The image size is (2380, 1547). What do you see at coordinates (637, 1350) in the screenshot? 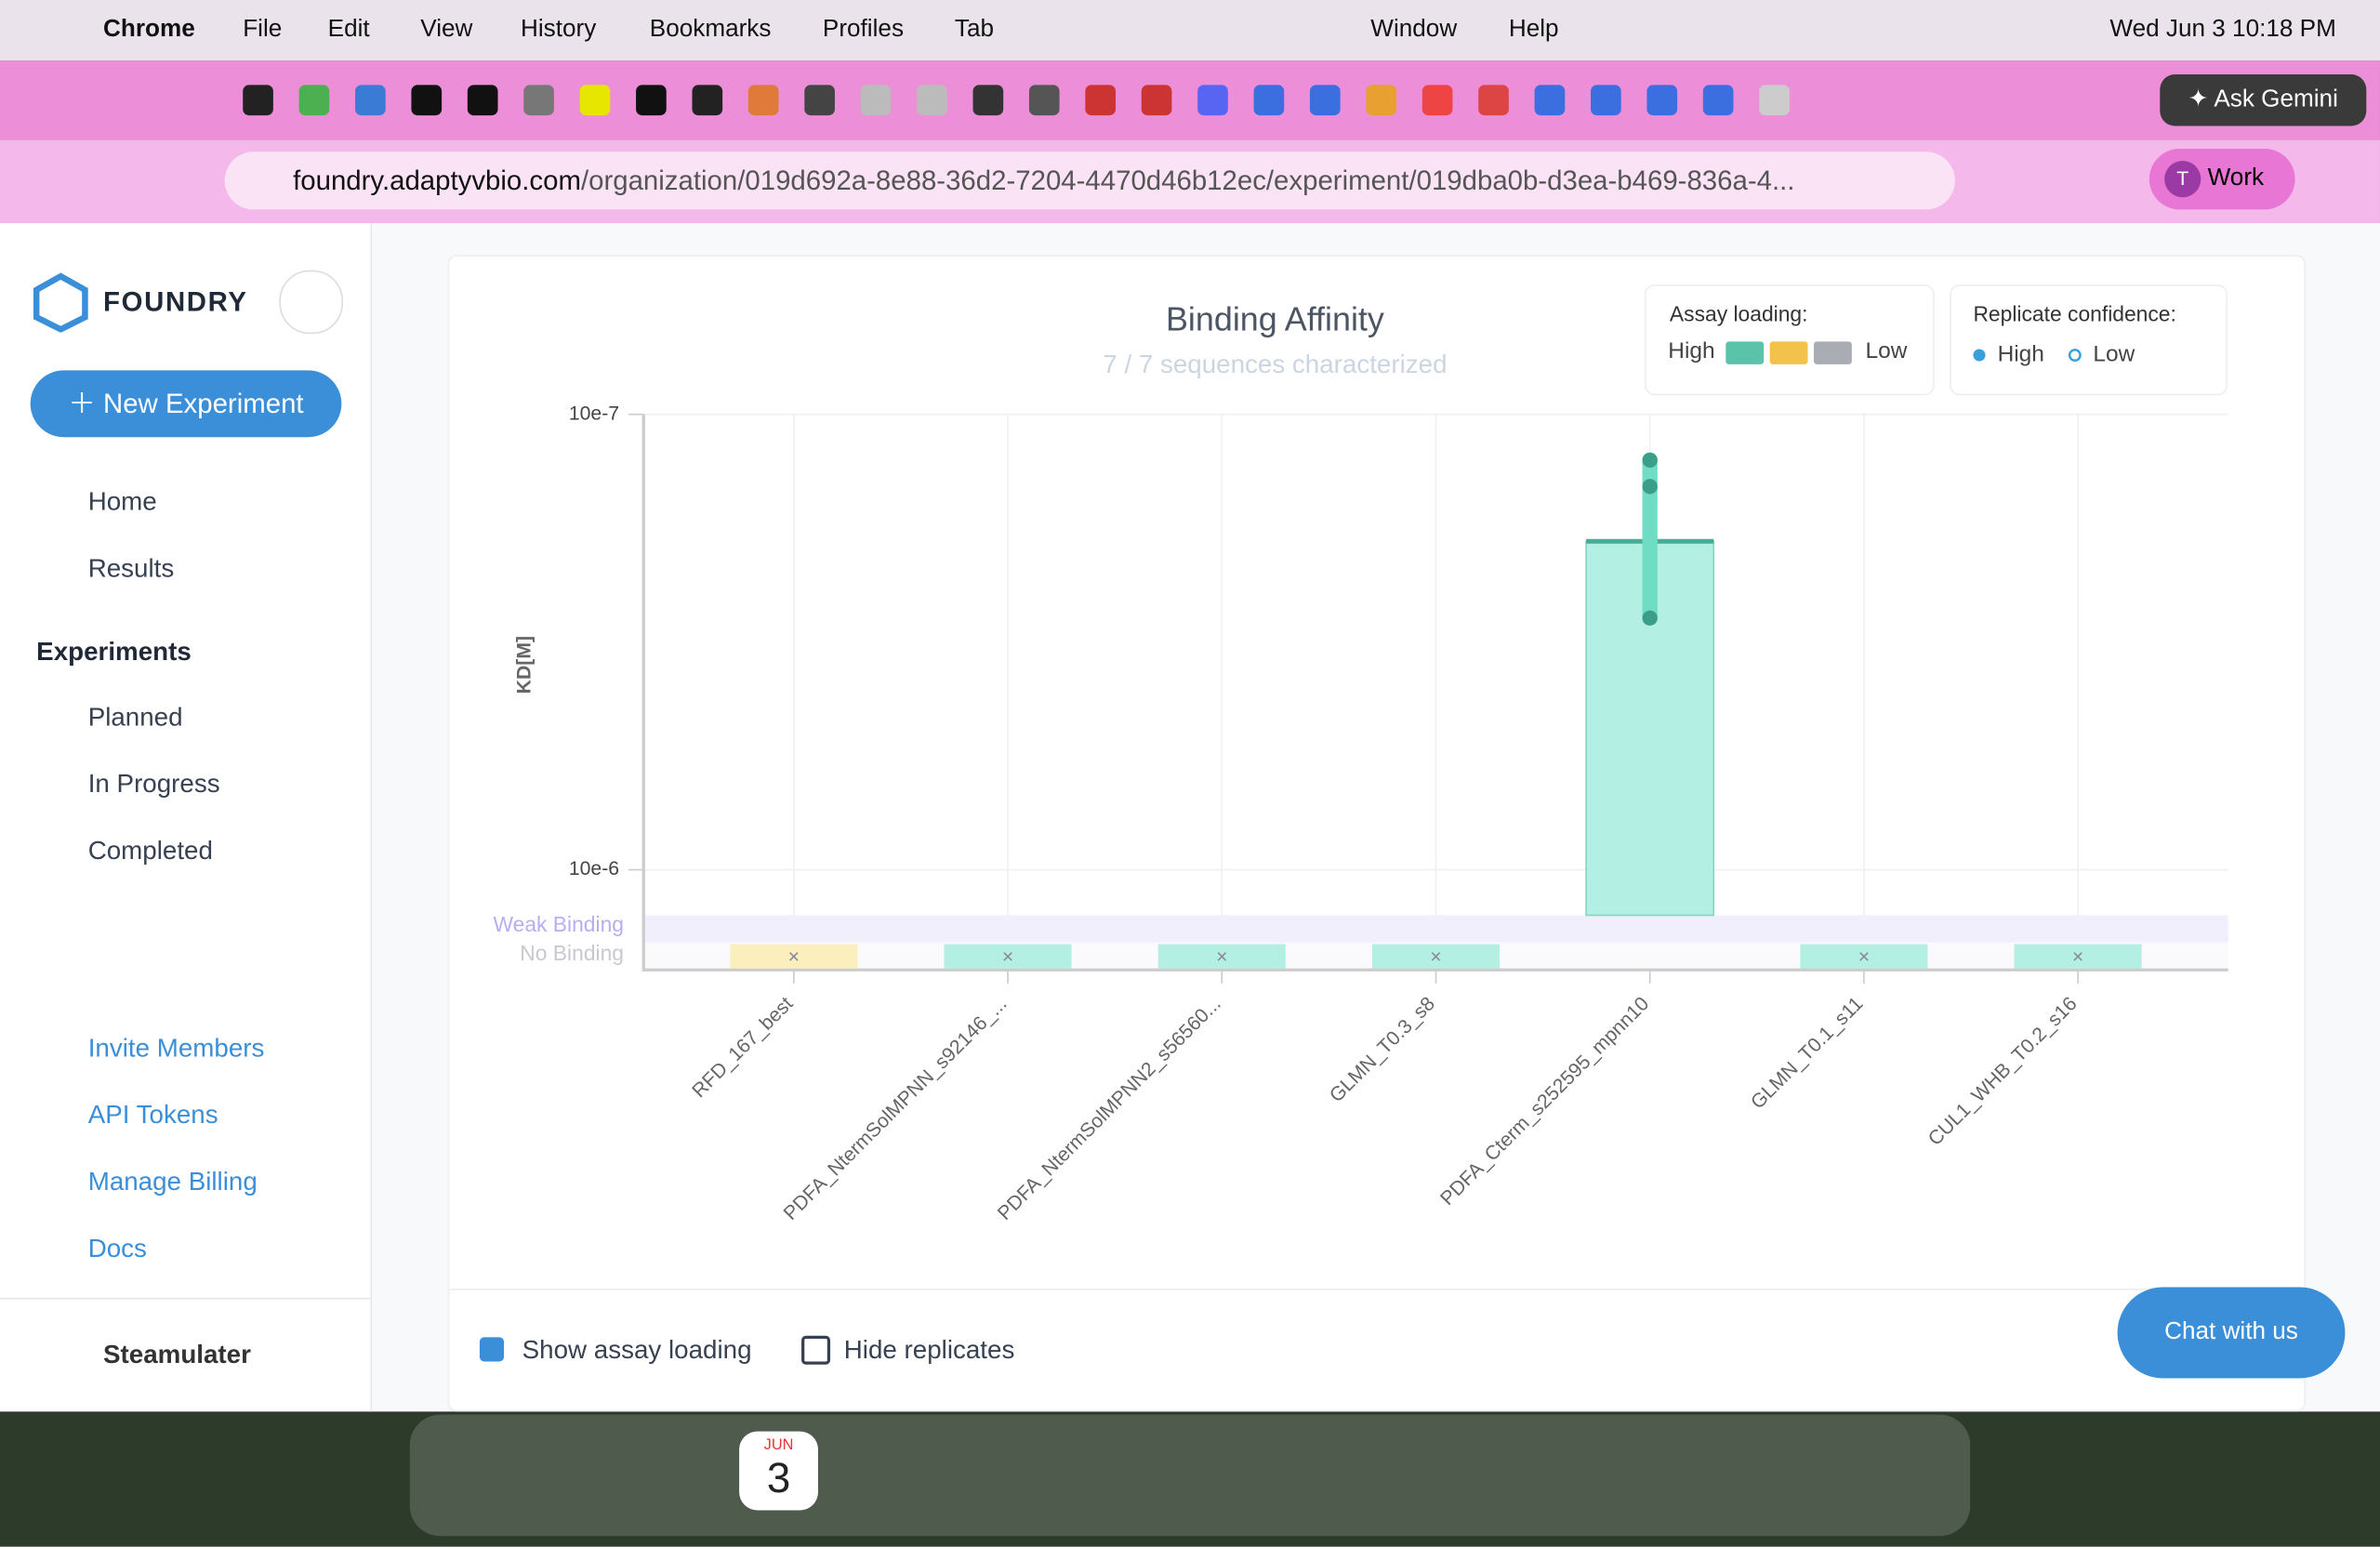
I see `show-loading-label: Show assay loading` at bounding box center [637, 1350].